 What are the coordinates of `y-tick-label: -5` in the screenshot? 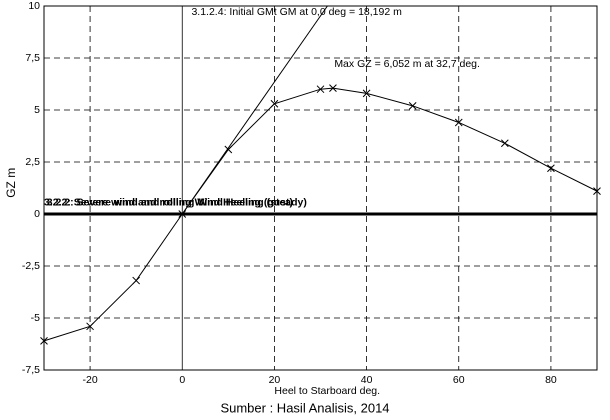 It's located at (35, 318).